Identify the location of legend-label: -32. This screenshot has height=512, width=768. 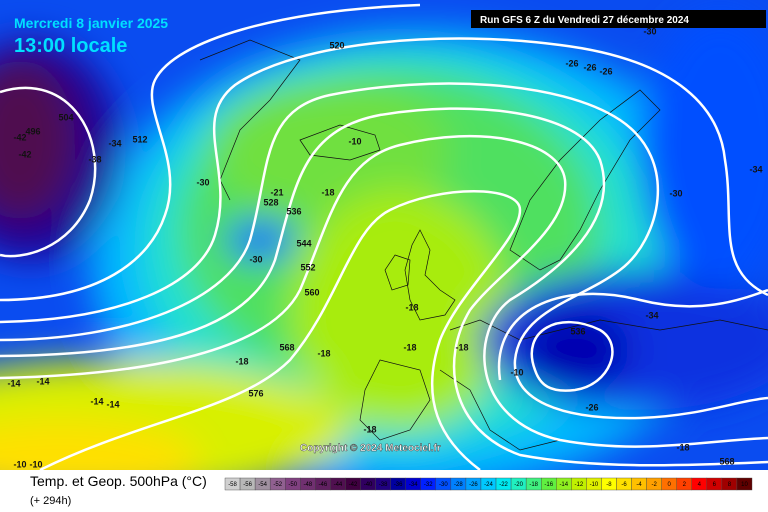
(428, 485).